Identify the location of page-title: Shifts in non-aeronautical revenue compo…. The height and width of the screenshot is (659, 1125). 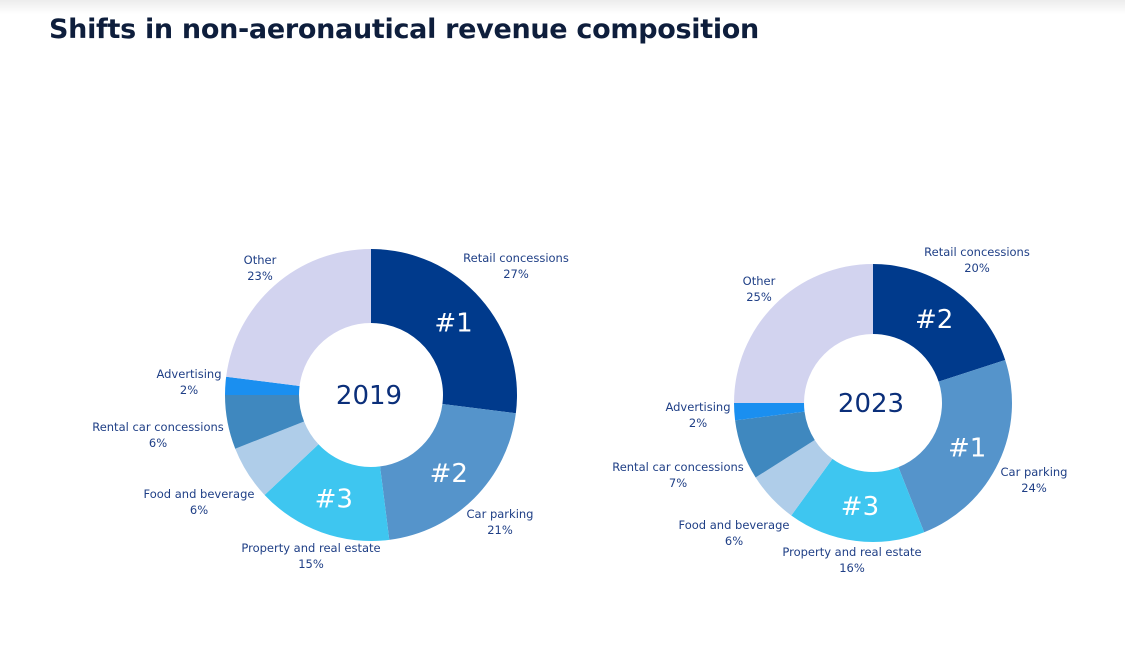
(404, 29).